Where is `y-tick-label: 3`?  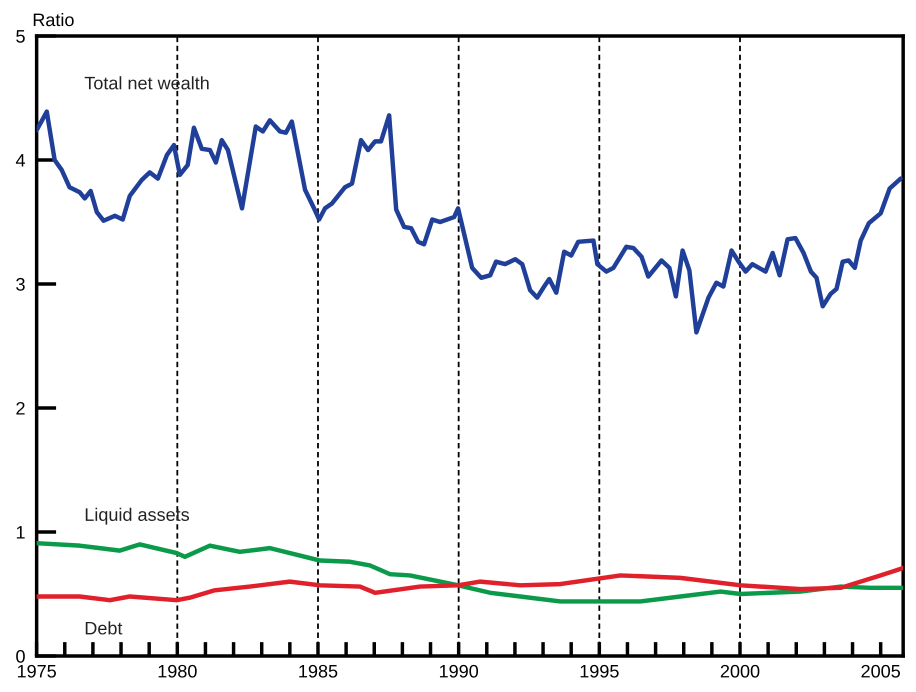 y-tick-label: 3 is located at coordinates (20, 284).